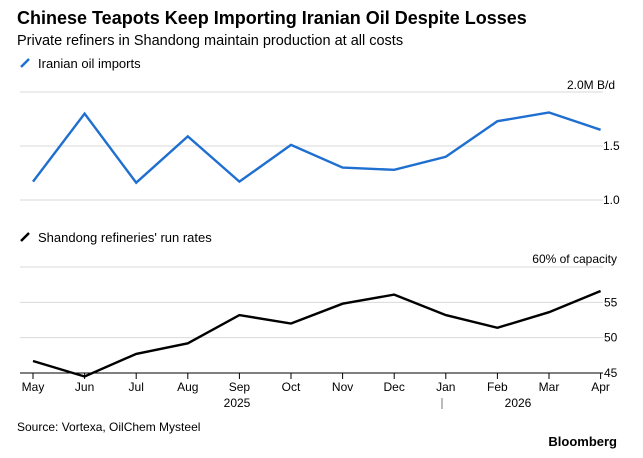 This screenshot has height=458, width=643. Describe the element at coordinates (582, 441) in the screenshot. I see `bloomberg-logo: Bloomberg` at that location.